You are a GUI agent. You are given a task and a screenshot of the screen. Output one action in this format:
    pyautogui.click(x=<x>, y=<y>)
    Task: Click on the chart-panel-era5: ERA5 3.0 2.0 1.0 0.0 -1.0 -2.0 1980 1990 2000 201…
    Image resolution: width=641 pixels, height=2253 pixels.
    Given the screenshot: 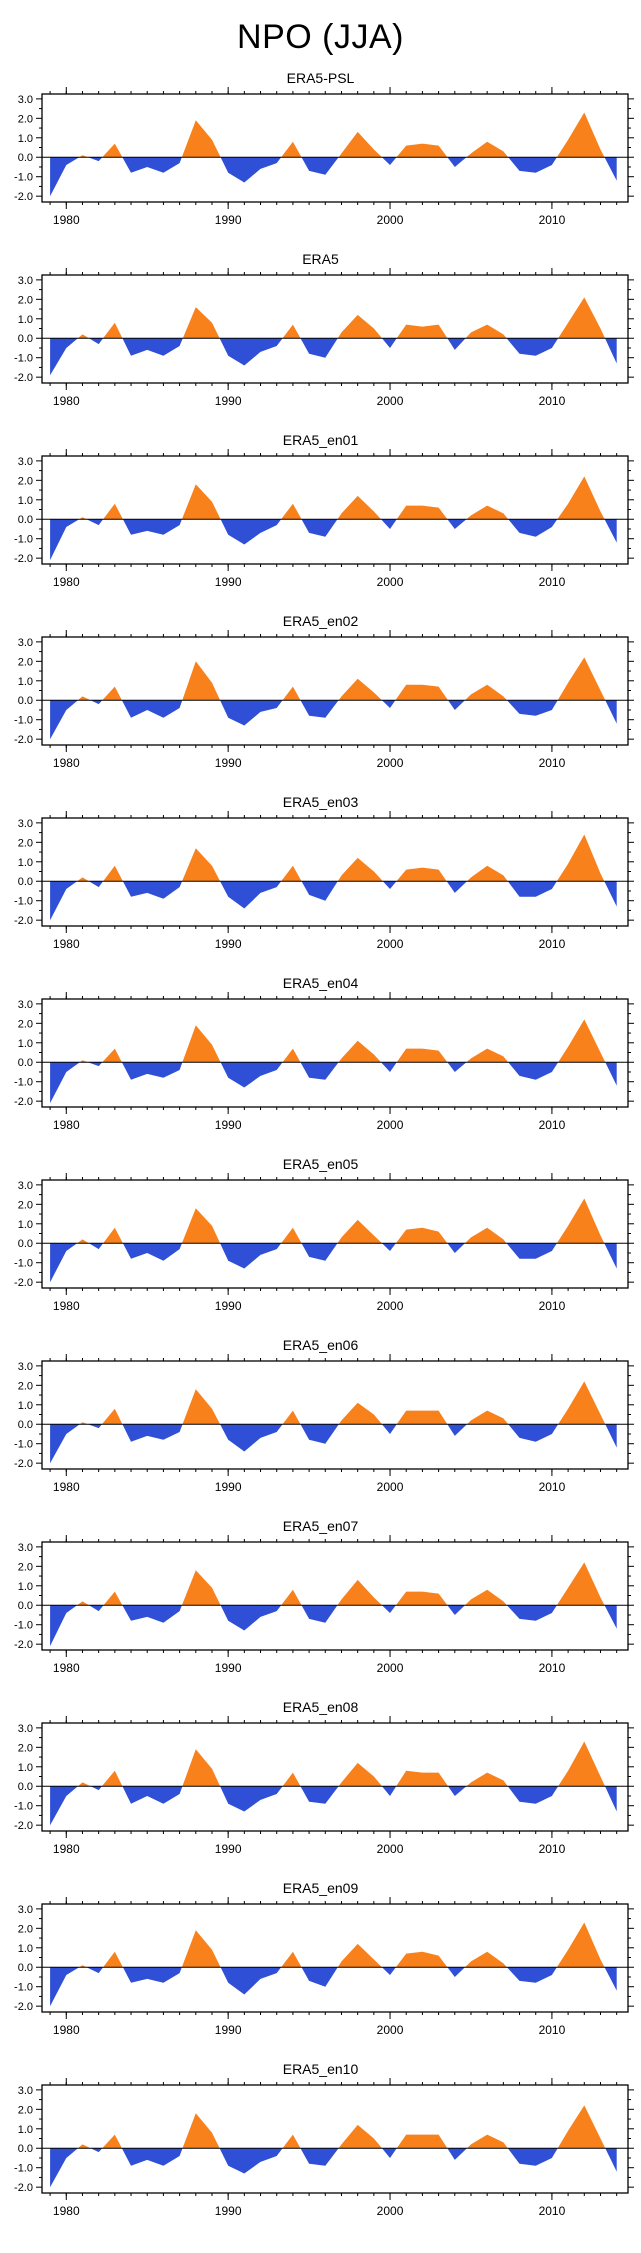 What is the action you would take?
    pyautogui.click(x=320, y=335)
    